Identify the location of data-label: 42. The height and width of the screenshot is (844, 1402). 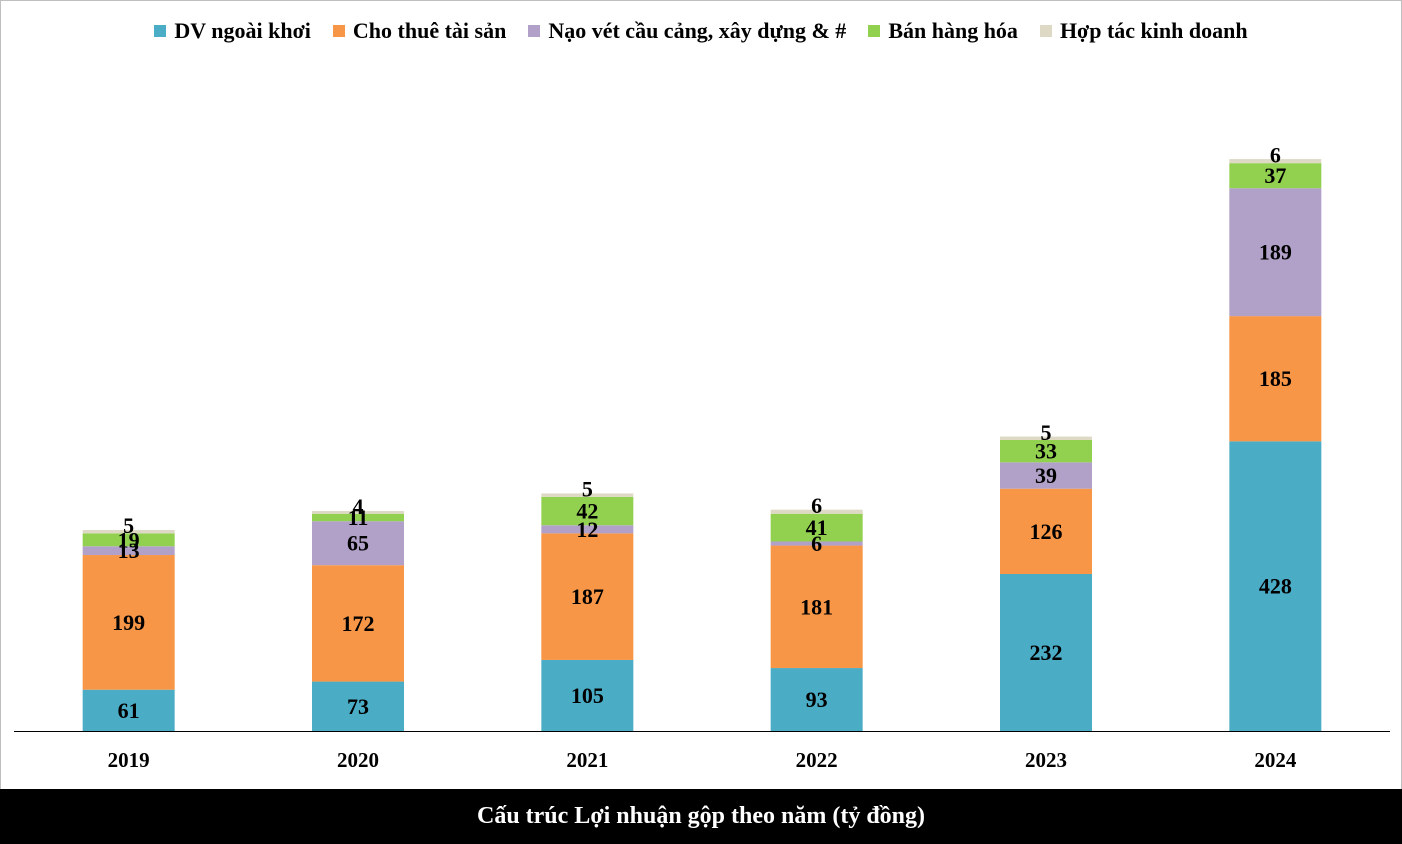
(587, 511).